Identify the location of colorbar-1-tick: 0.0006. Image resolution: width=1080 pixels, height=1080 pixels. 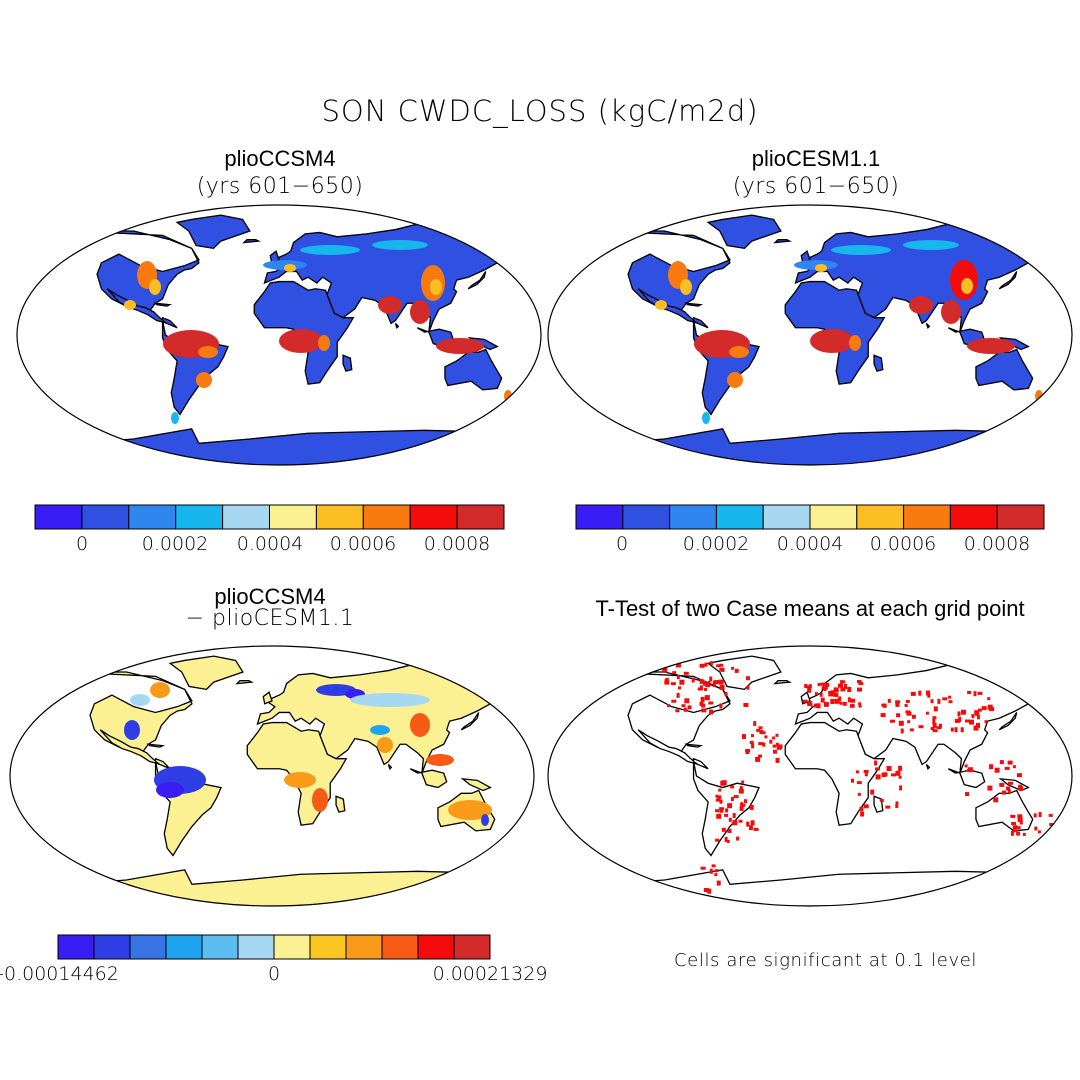
(363, 544).